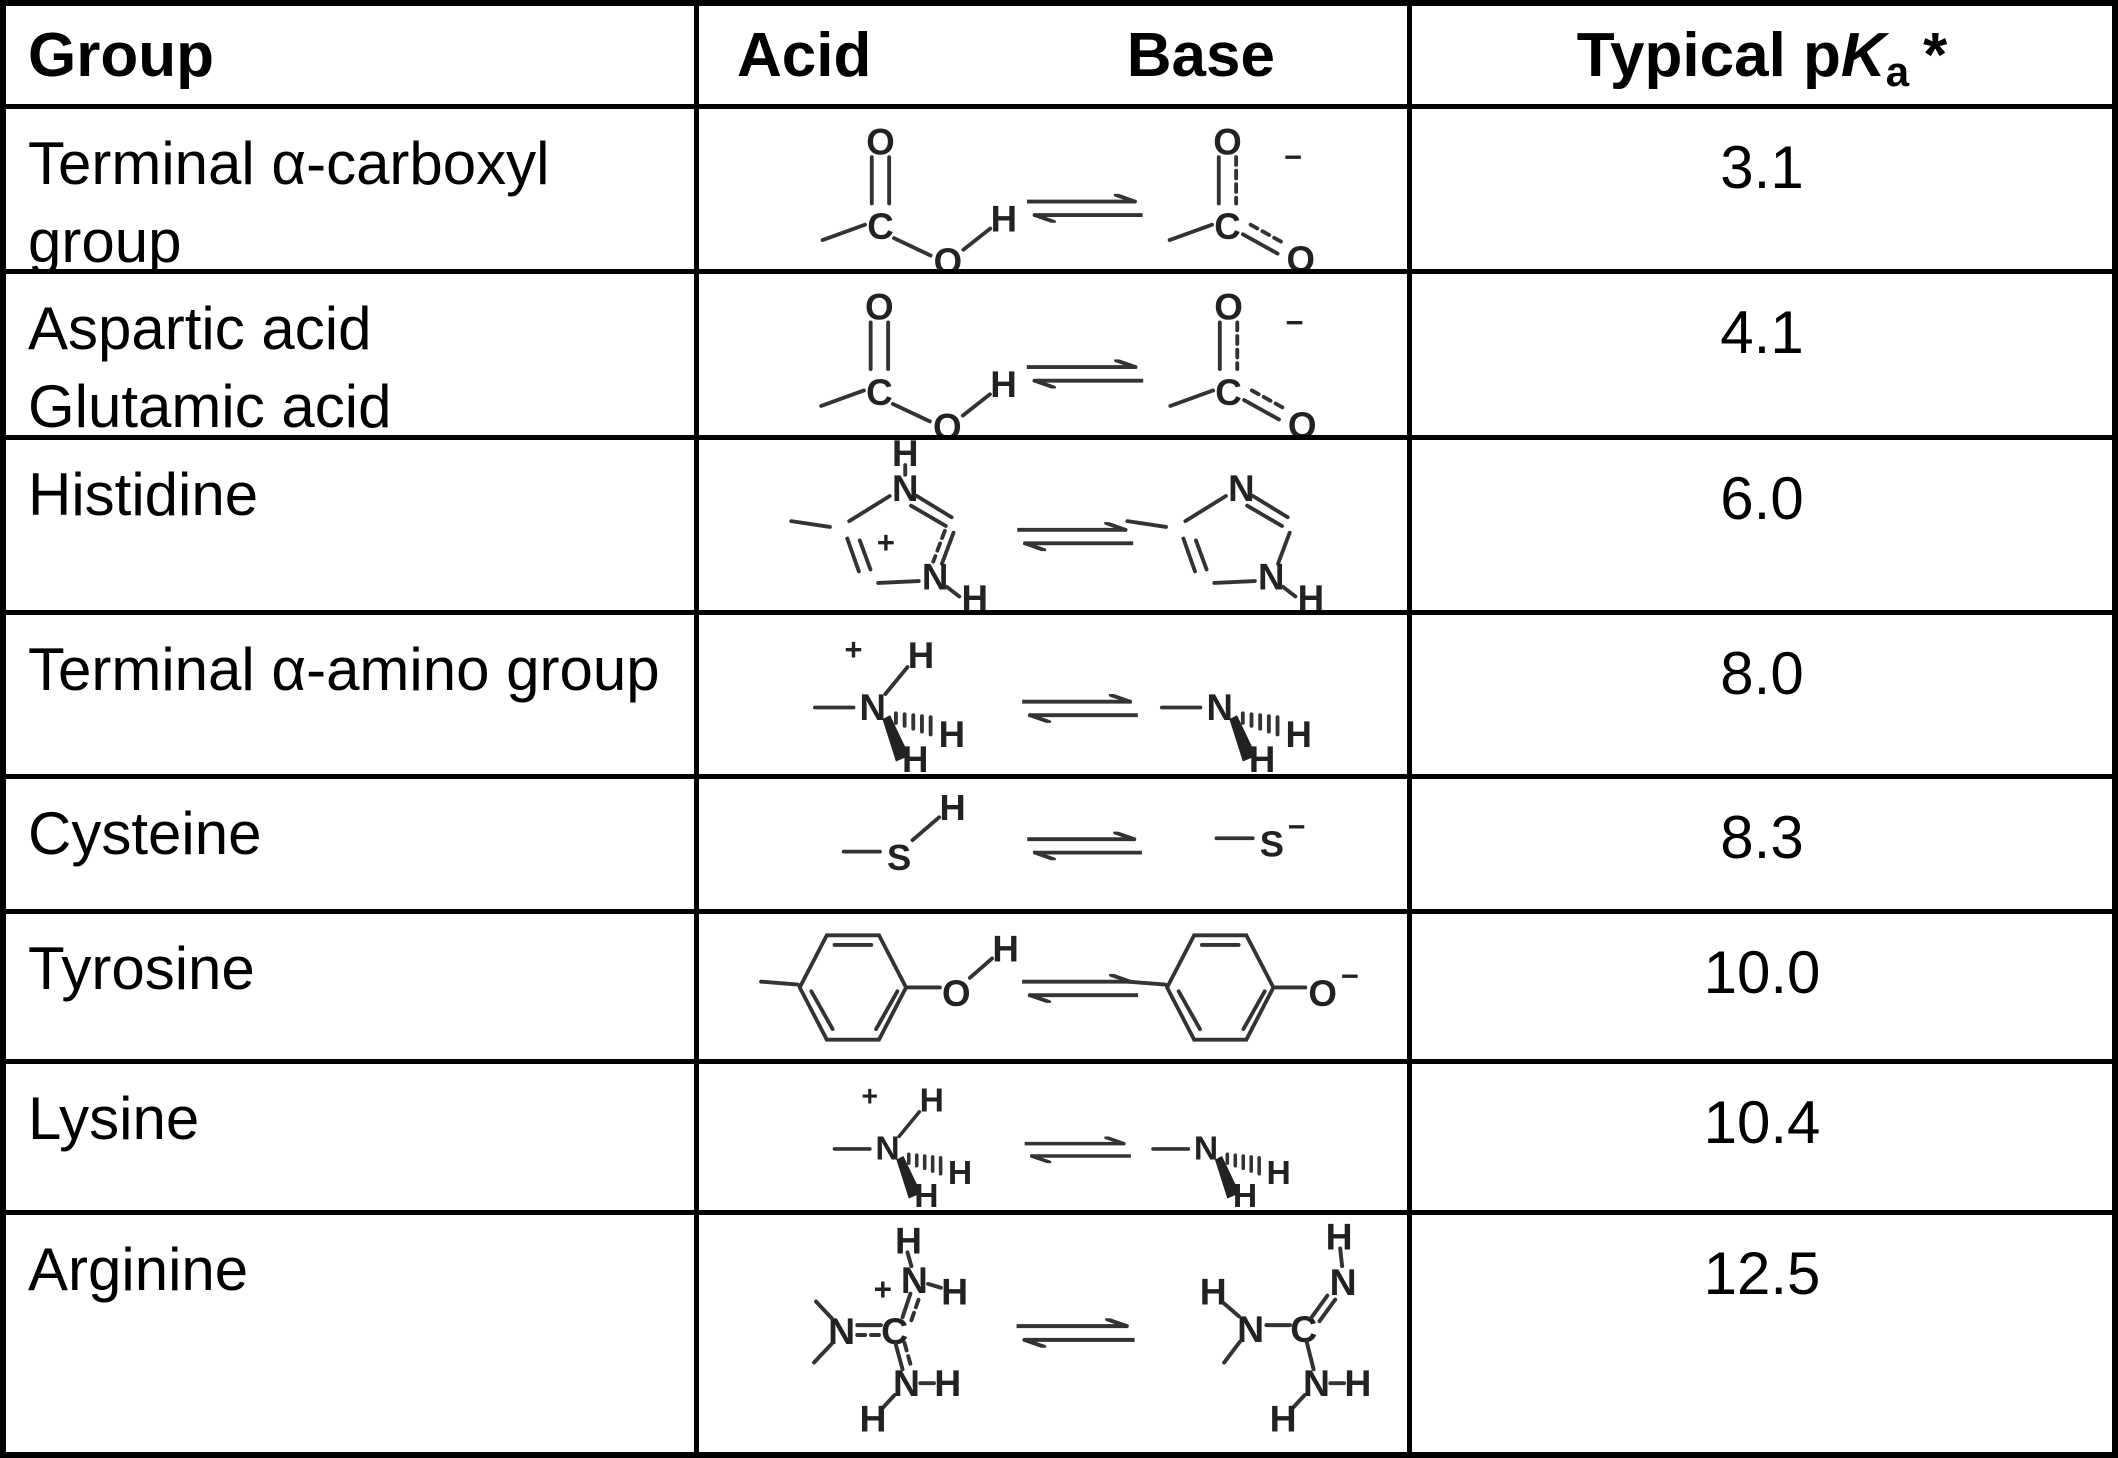 This screenshot has width=2118, height=1458. I want to click on group-cell-terminal-amino: Terminal α-amino group, so click(350, 694).